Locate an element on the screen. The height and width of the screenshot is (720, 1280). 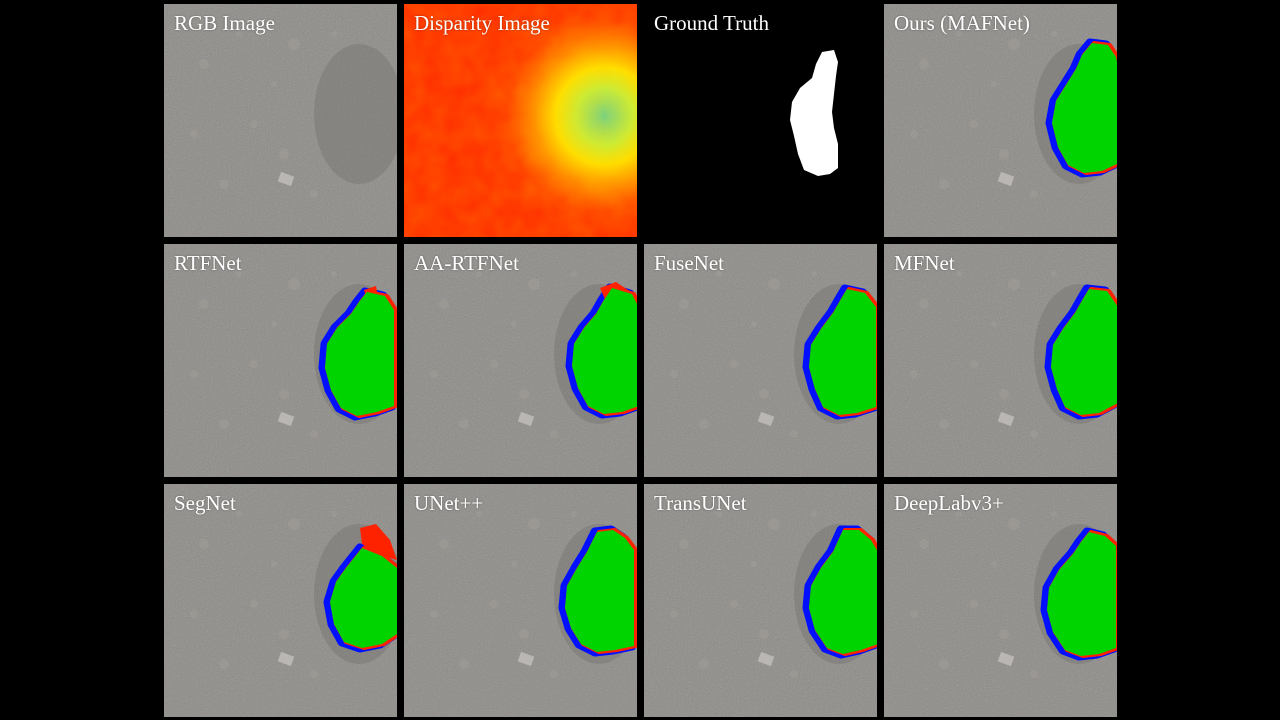
panel-rtfnet: RTFNet is located at coordinates (280, 360).